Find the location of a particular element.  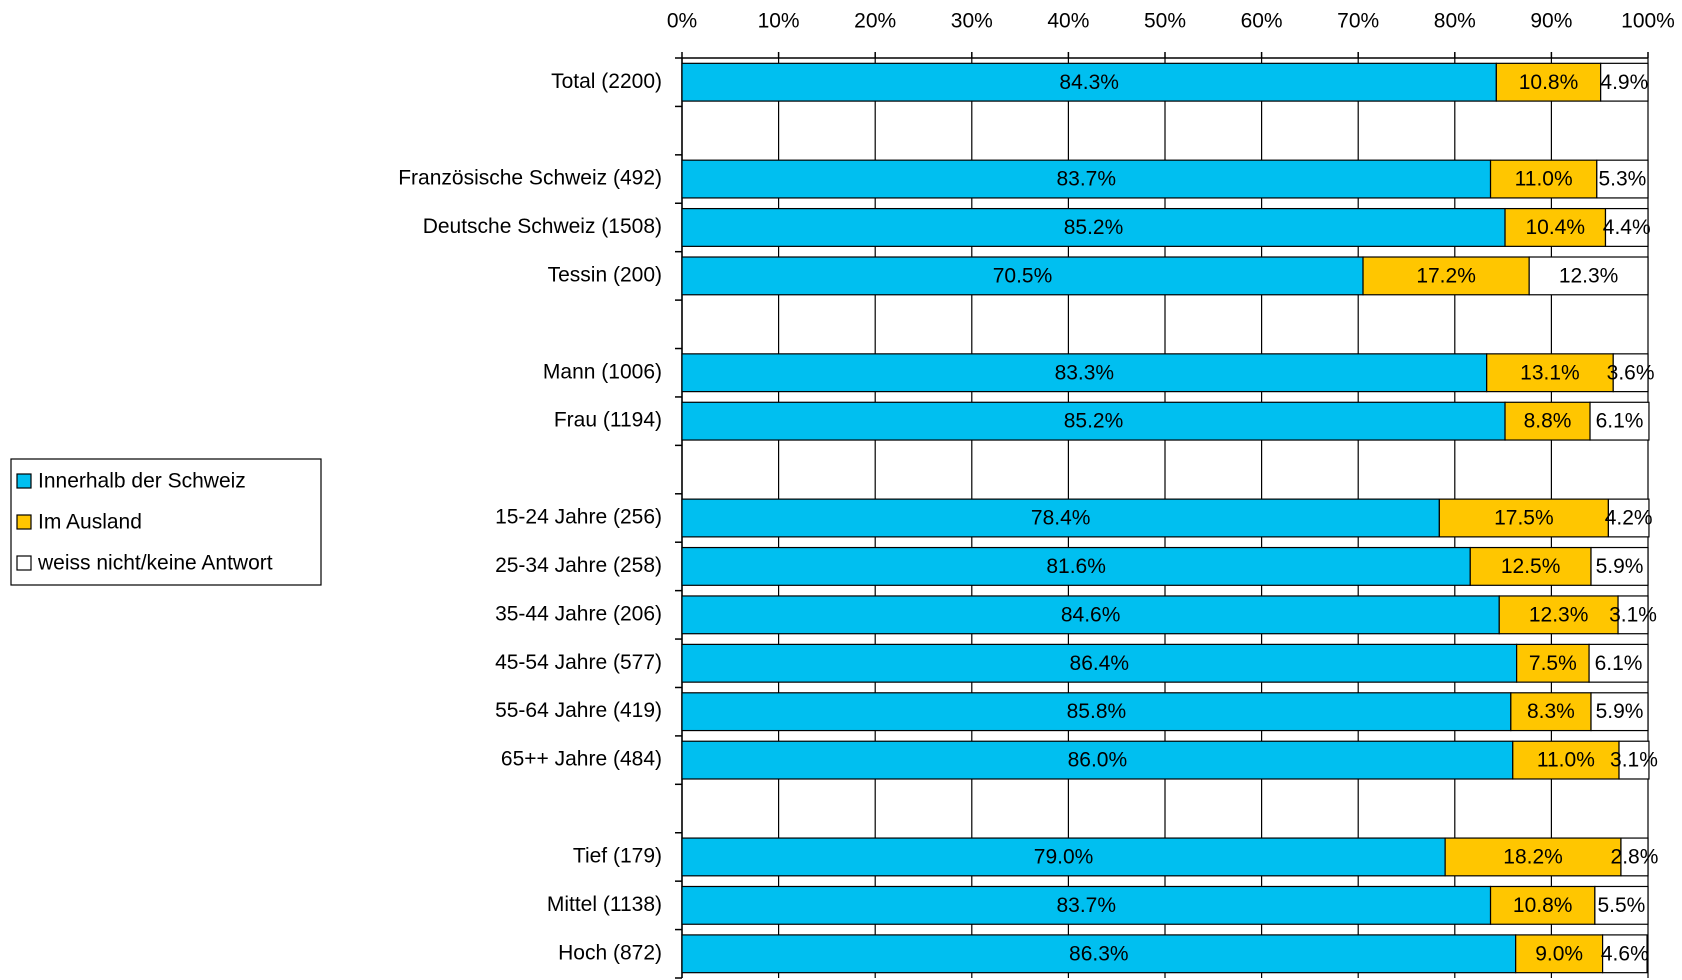

x-tick-label: 50% is located at coordinates (1165, 21).